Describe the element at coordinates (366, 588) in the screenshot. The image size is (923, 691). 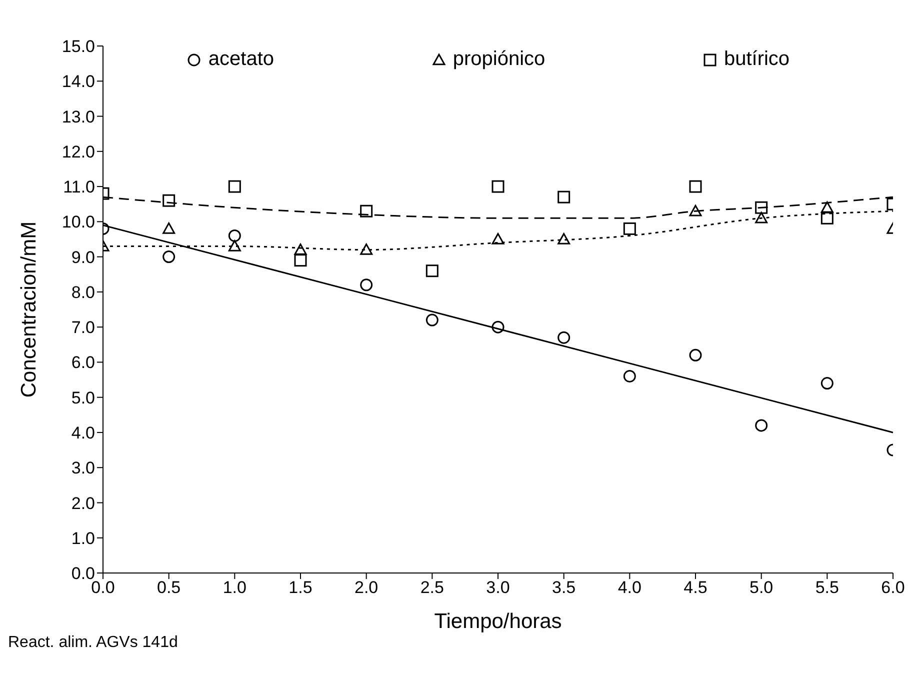
I see `x-tick-label: 2.0` at that location.